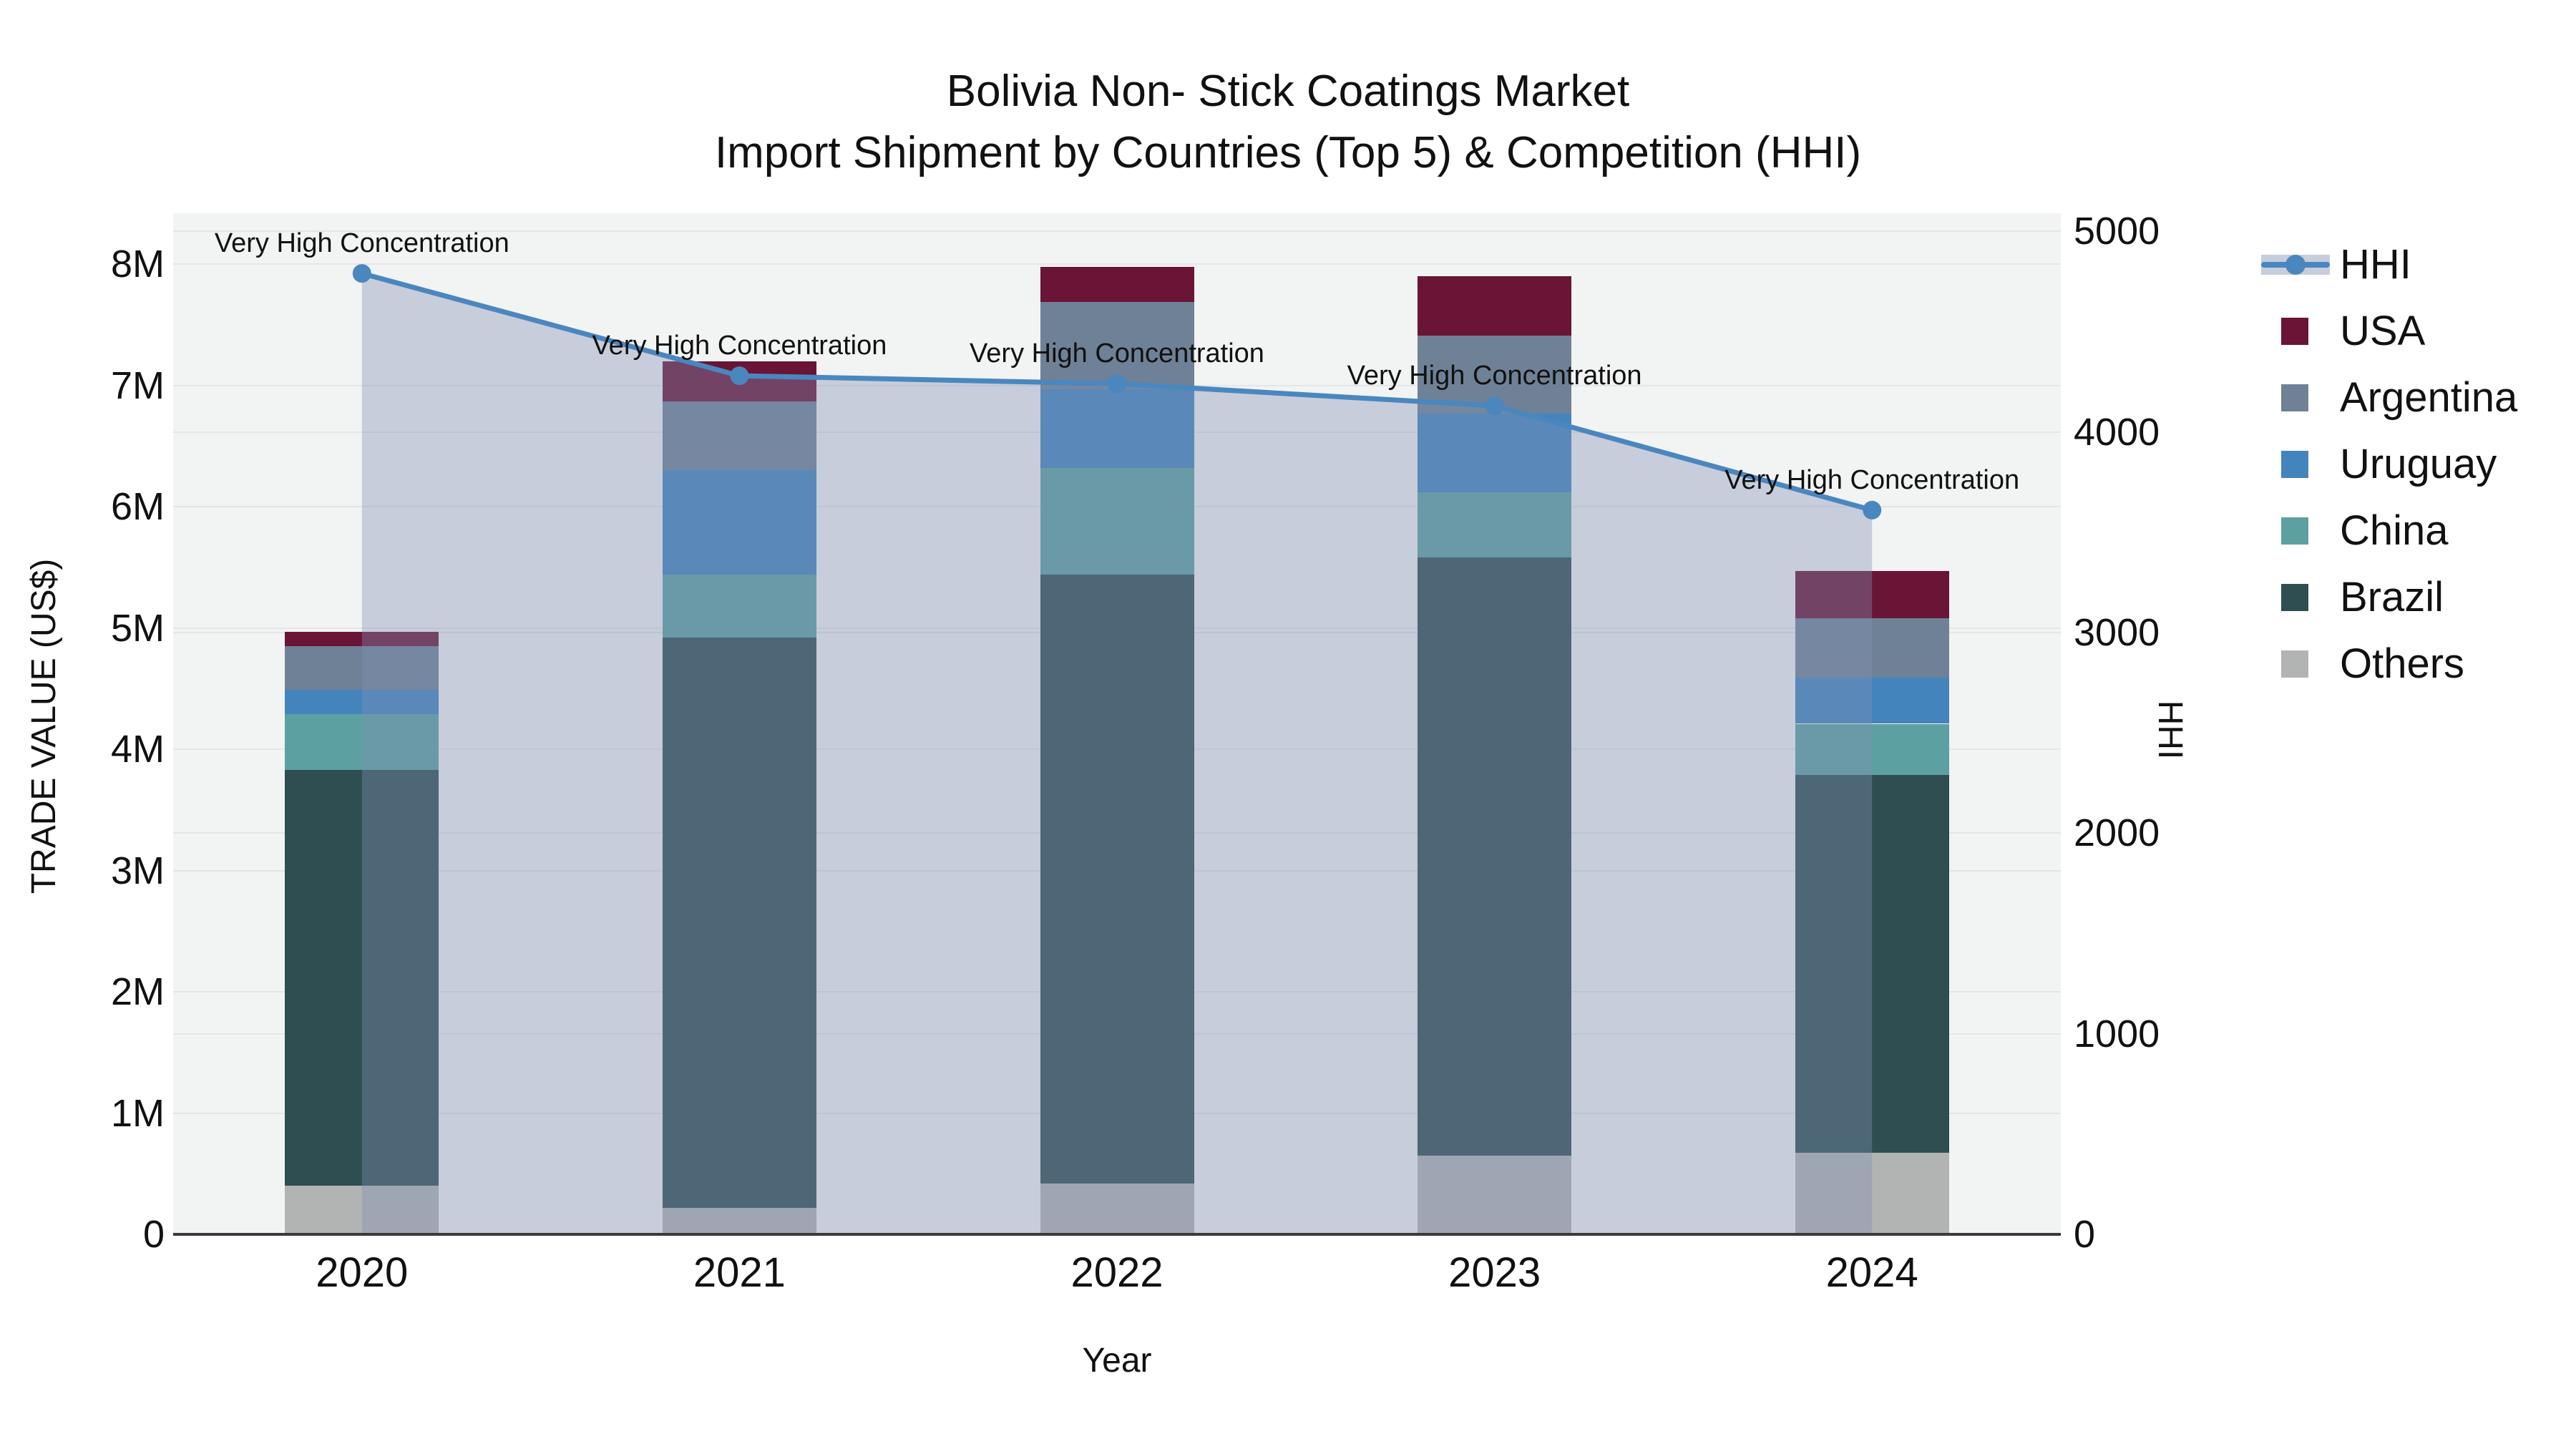 The width and height of the screenshot is (2576, 1449). What do you see at coordinates (1117, 353) in the screenshot?
I see `annotation-concentration-2022: Very High Concentration` at bounding box center [1117, 353].